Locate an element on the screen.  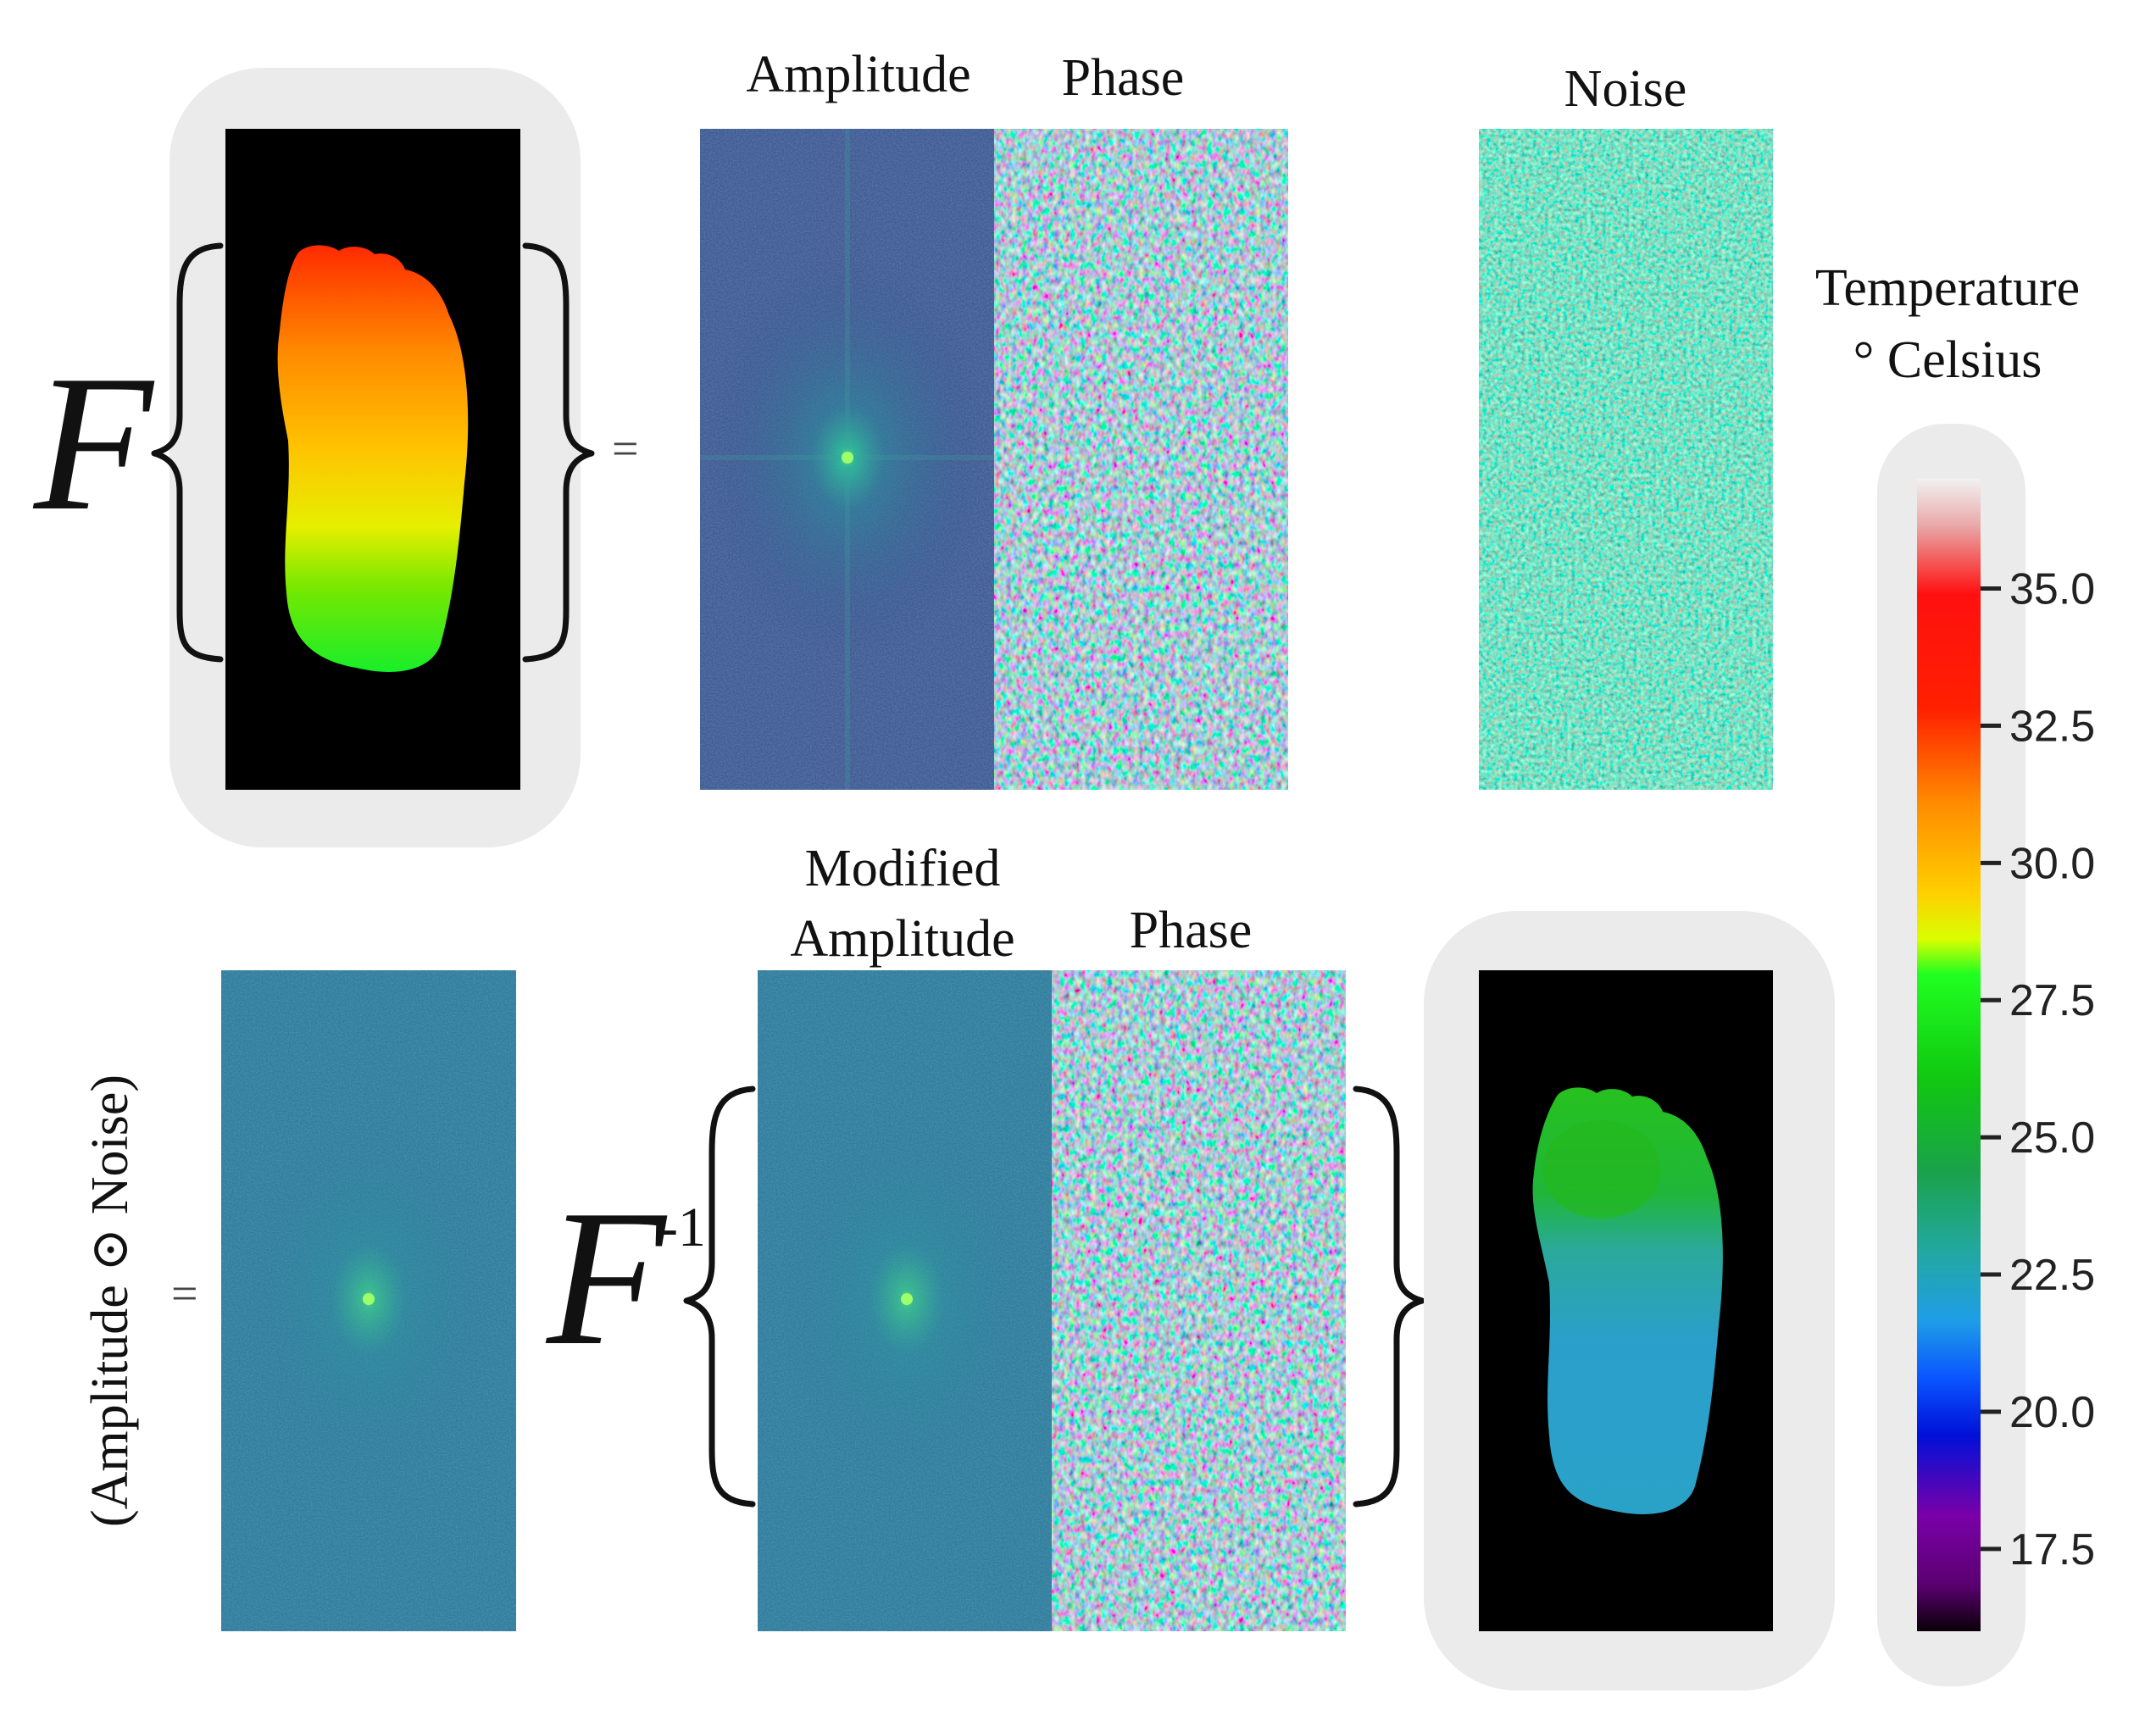
colorbar-ticks: 35.0 32.5 30.0 27.5 25.0 22.5 20.0 17.5 is located at coordinates (2038, 1069).